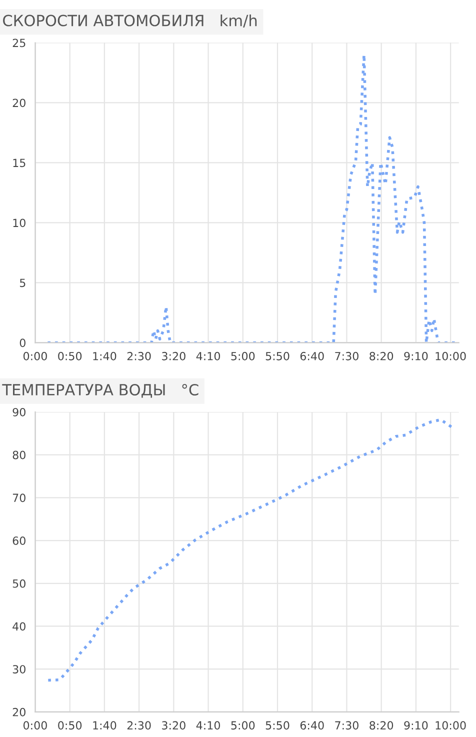  I want to click on y-tick-label: 90, so click(19, 412).